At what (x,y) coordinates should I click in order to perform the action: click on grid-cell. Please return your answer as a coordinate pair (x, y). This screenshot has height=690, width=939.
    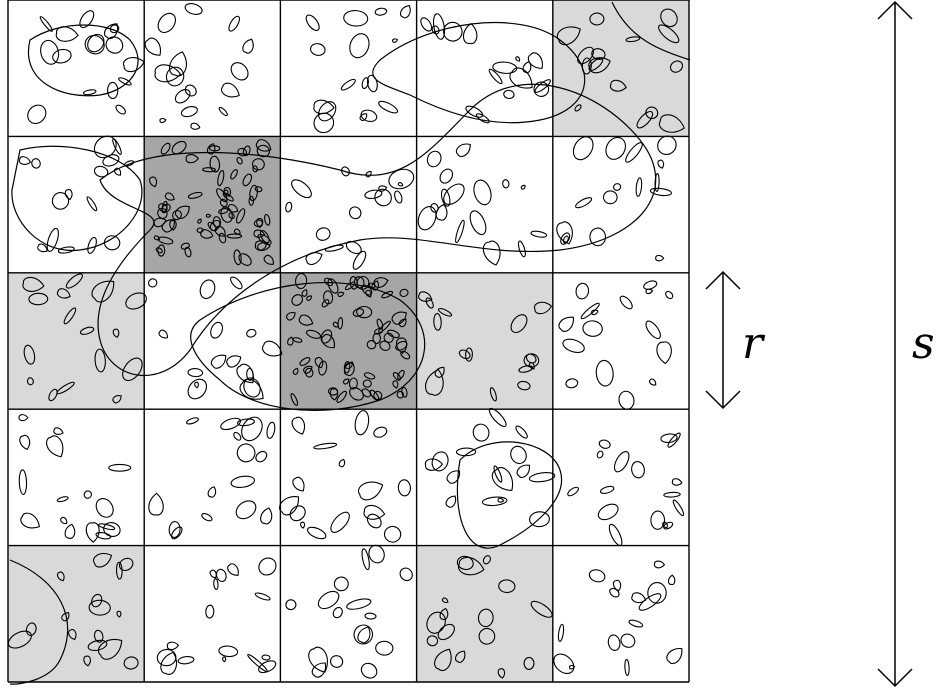
    Looking at the image, I should click on (348, 68).